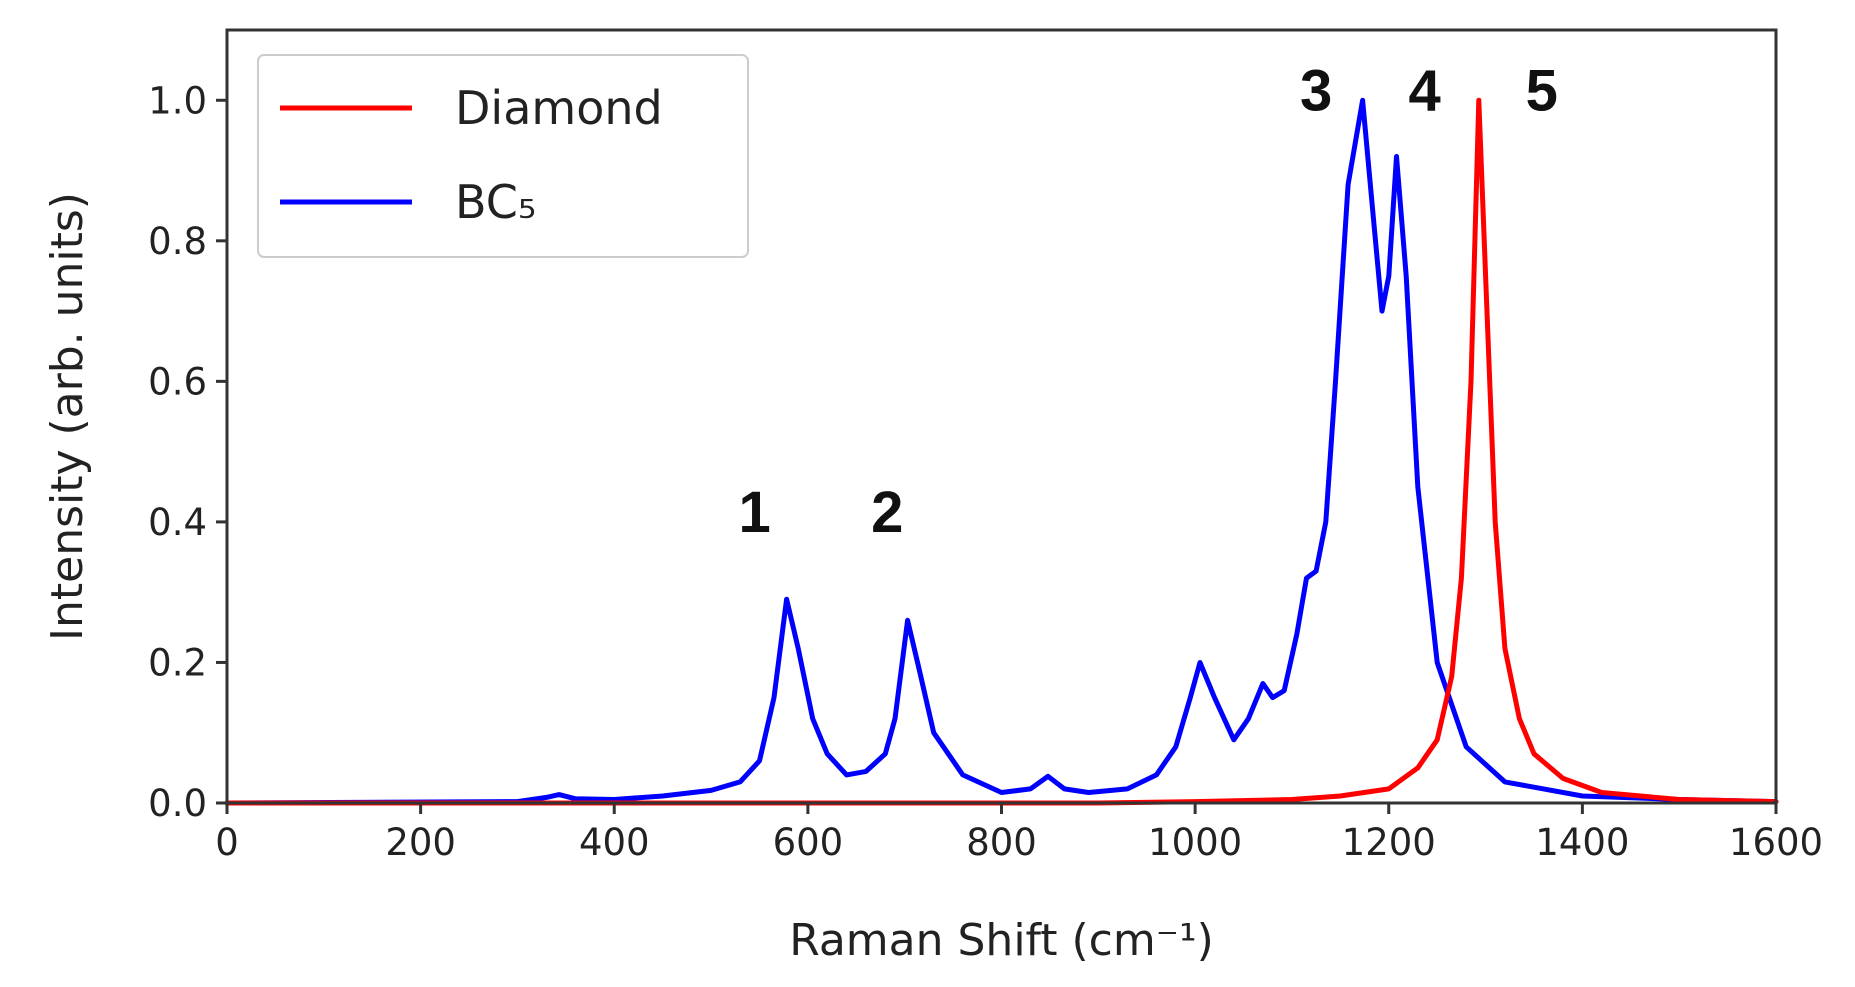 The height and width of the screenshot is (987, 1855). Describe the element at coordinates (177, 241) in the screenshot. I see `y-tick-label: 0.8` at that location.